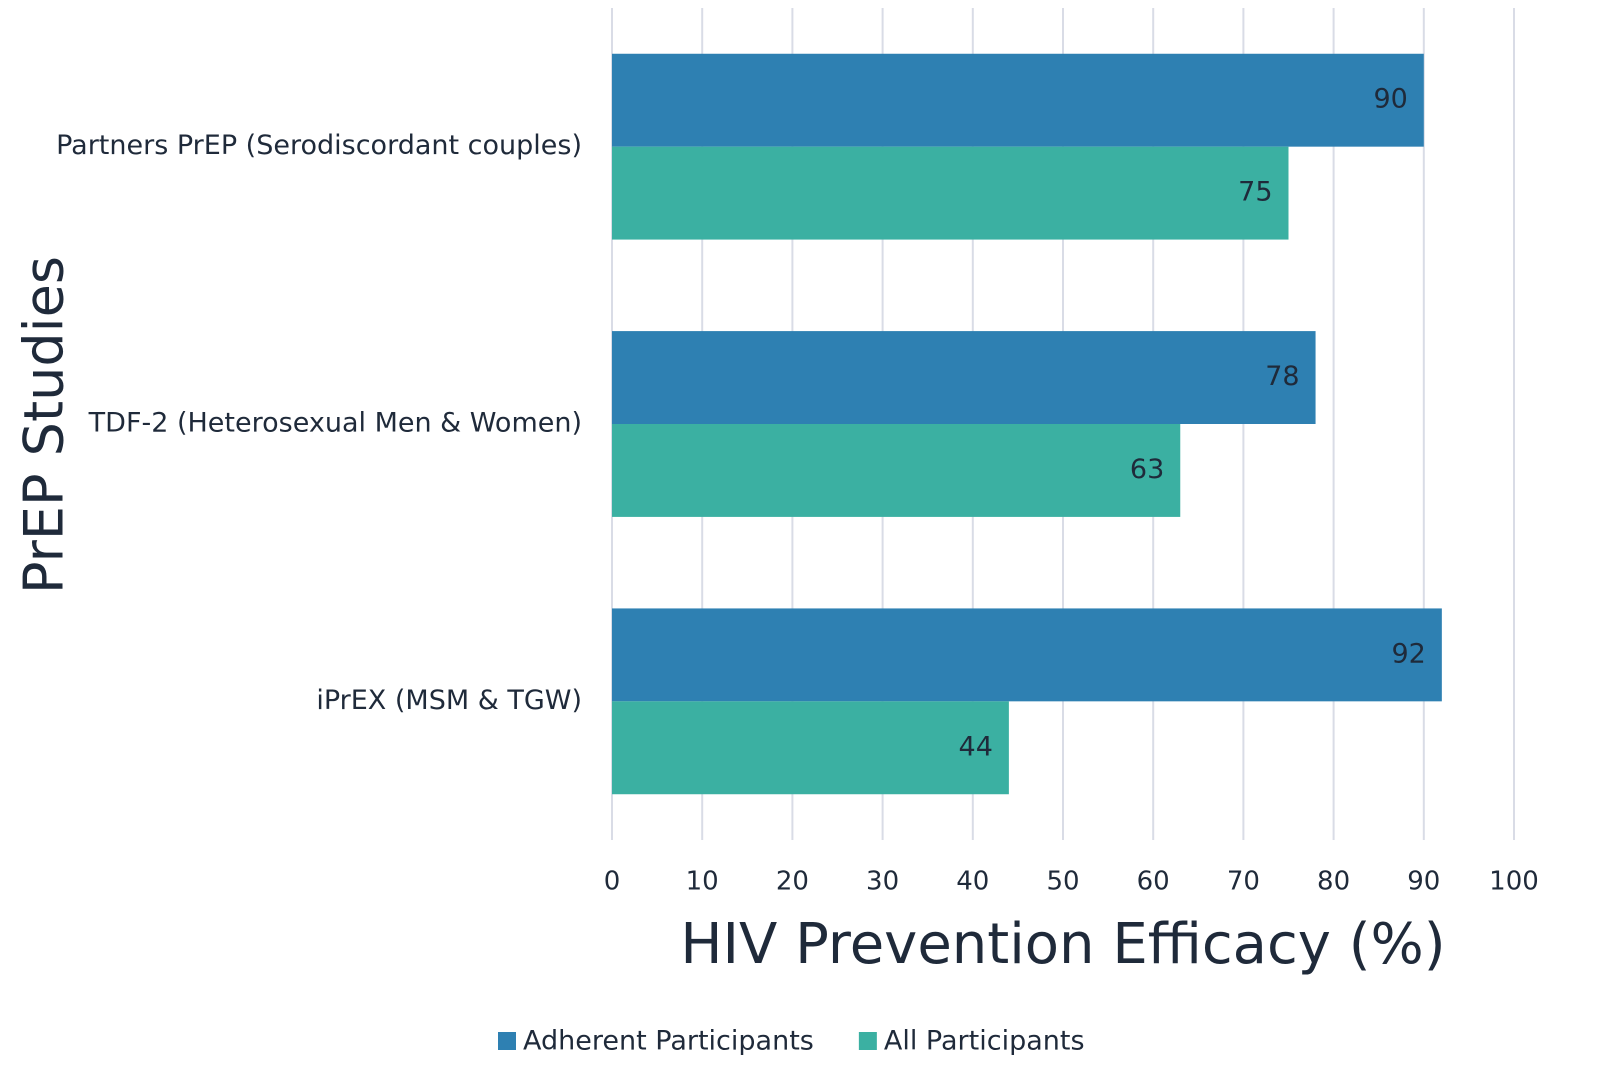 This screenshot has height=1092, width=1617. What do you see at coordinates (335, 423) in the screenshot?
I see `y-tick-label: TDF-2 (Heterosexual Men & Women)` at bounding box center [335, 423].